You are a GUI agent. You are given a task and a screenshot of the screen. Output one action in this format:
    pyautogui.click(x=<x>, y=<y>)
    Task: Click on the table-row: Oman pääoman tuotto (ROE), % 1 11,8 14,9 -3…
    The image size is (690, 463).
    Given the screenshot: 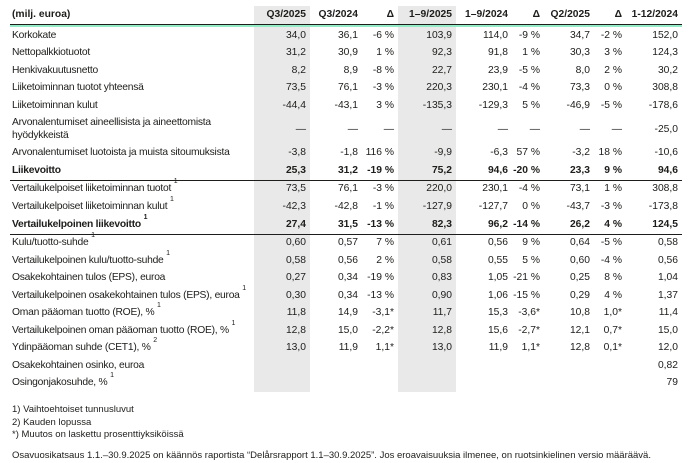 What is the action you would take?
    pyautogui.click(x=346, y=312)
    